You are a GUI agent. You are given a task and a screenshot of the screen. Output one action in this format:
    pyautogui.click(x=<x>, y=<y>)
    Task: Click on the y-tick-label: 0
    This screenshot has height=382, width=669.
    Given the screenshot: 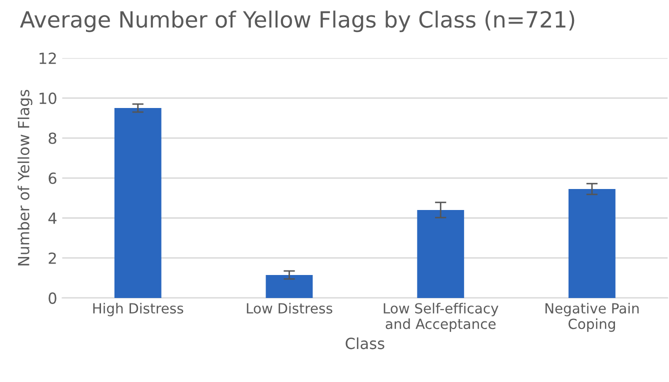 What is the action you would take?
    pyautogui.click(x=52, y=298)
    